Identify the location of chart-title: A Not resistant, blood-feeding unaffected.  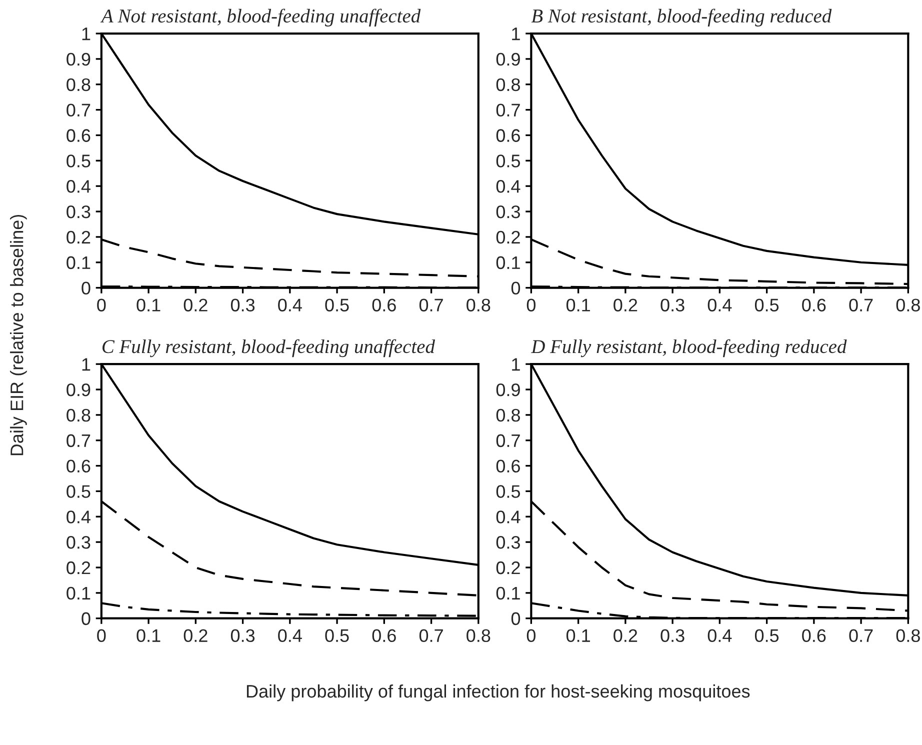
(260, 17).